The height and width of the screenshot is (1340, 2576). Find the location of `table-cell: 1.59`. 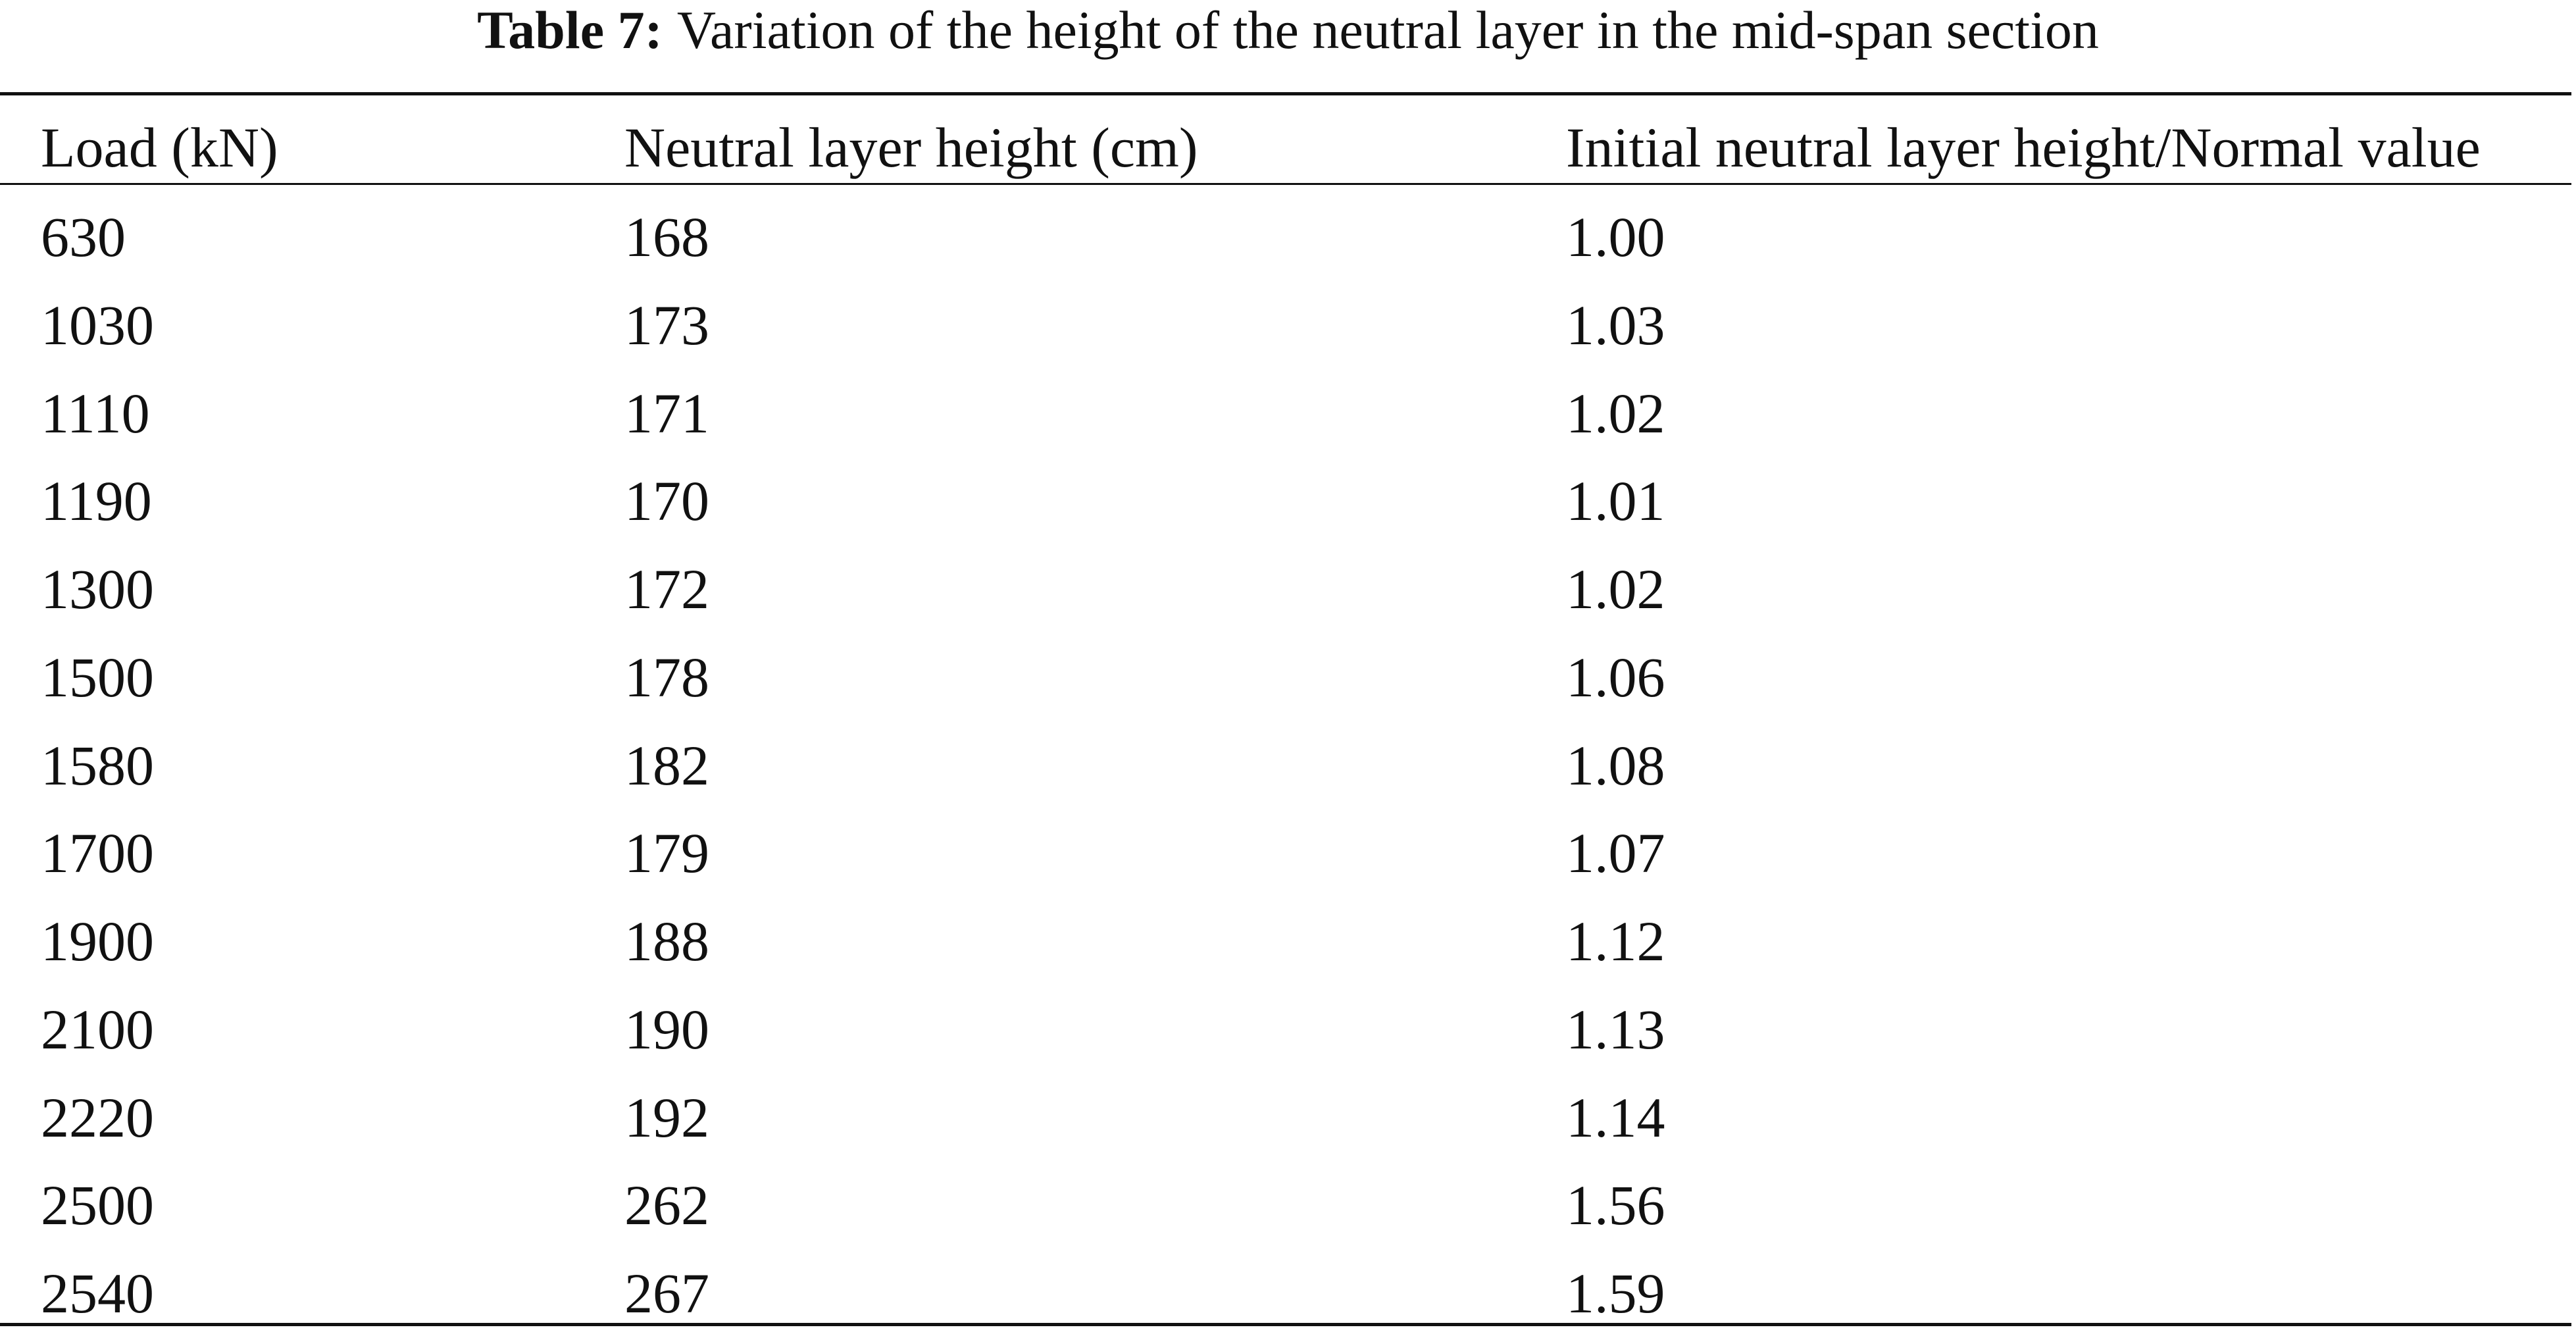

table-cell: 1.59 is located at coordinates (1615, 1293).